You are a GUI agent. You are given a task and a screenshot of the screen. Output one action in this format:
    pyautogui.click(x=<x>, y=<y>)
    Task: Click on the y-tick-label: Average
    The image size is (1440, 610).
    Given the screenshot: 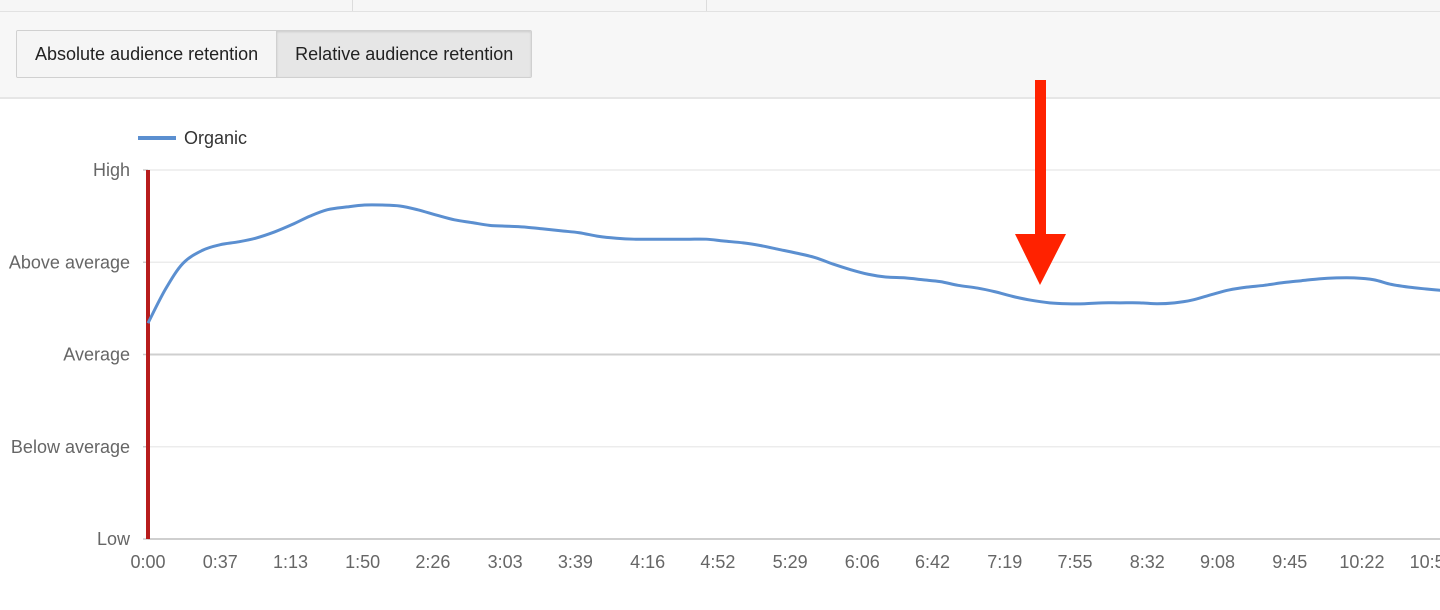 What is the action you would take?
    pyautogui.click(x=96, y=355)
    